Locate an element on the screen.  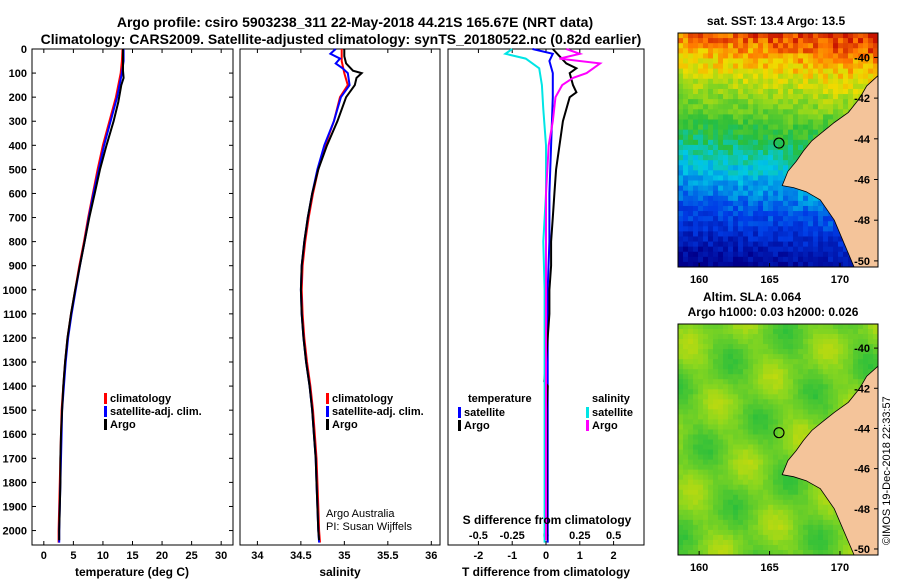
sla-land is located at coordinates (830, 460).